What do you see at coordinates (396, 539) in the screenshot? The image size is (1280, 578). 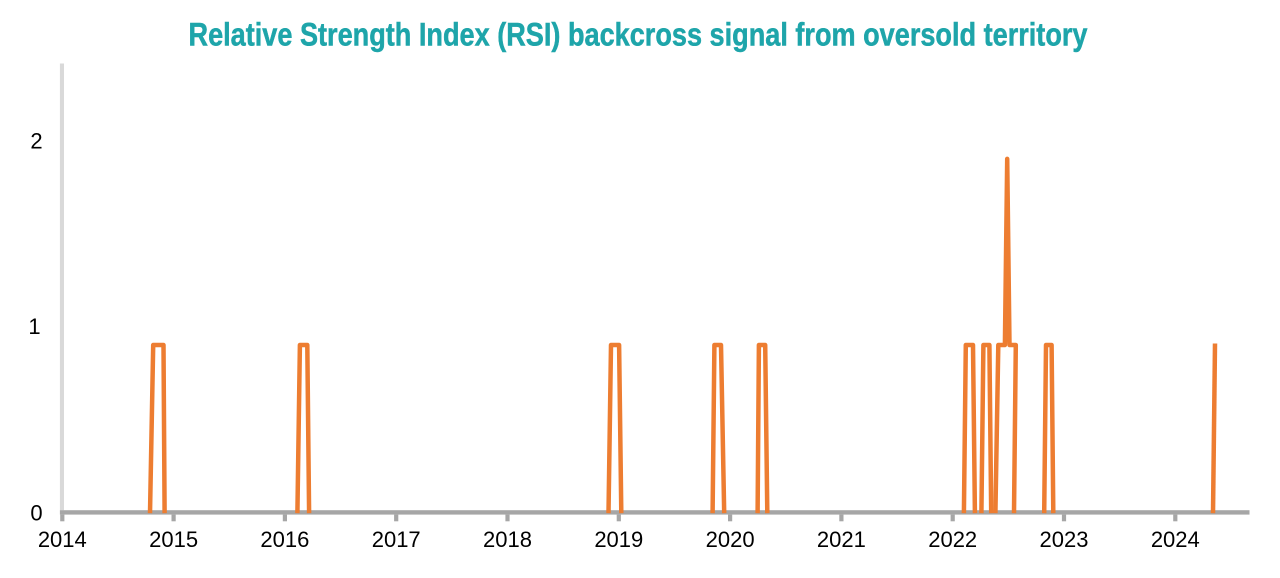 I see `svg-text: 2017` at bounding box center [396, 539].